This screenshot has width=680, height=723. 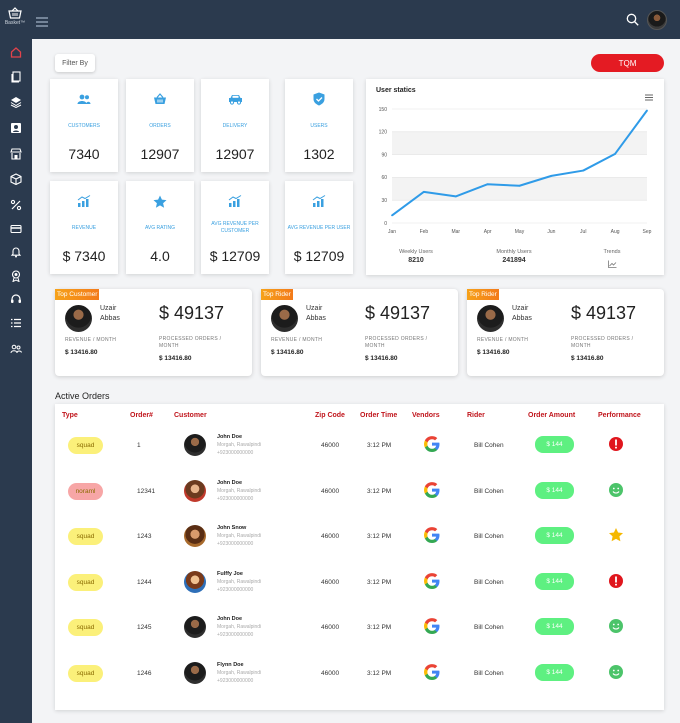 What do you see at coordinates (75, 63) in the screenshot?
I see `filter-by-button: Filter By` at bounding box center [75, 63].